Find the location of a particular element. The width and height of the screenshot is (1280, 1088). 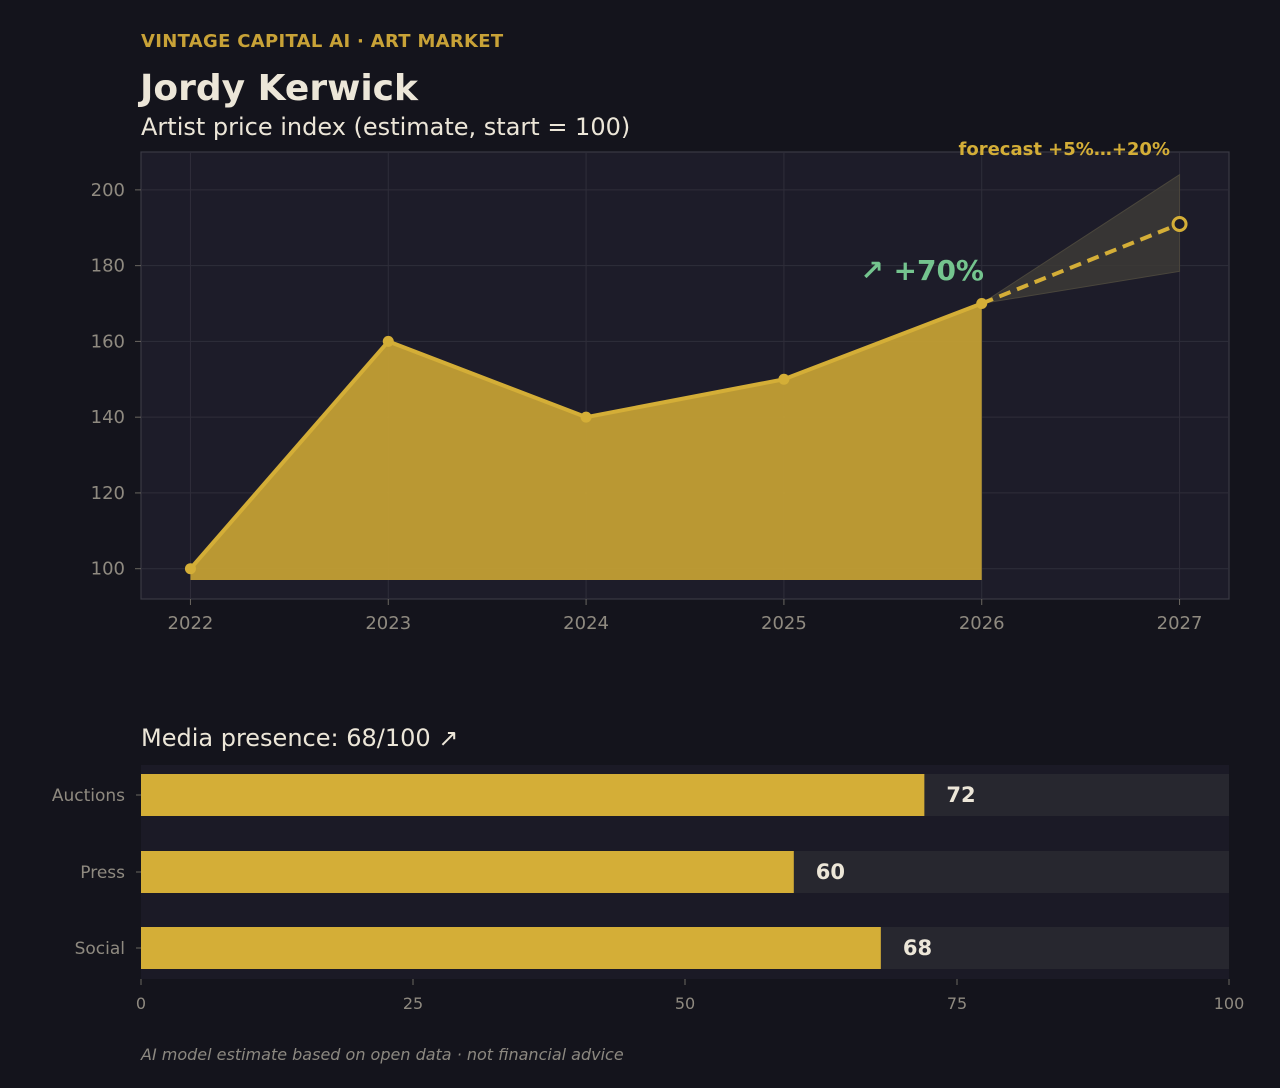

x-tick-label: 0 is located at coordinates (141, 1003).